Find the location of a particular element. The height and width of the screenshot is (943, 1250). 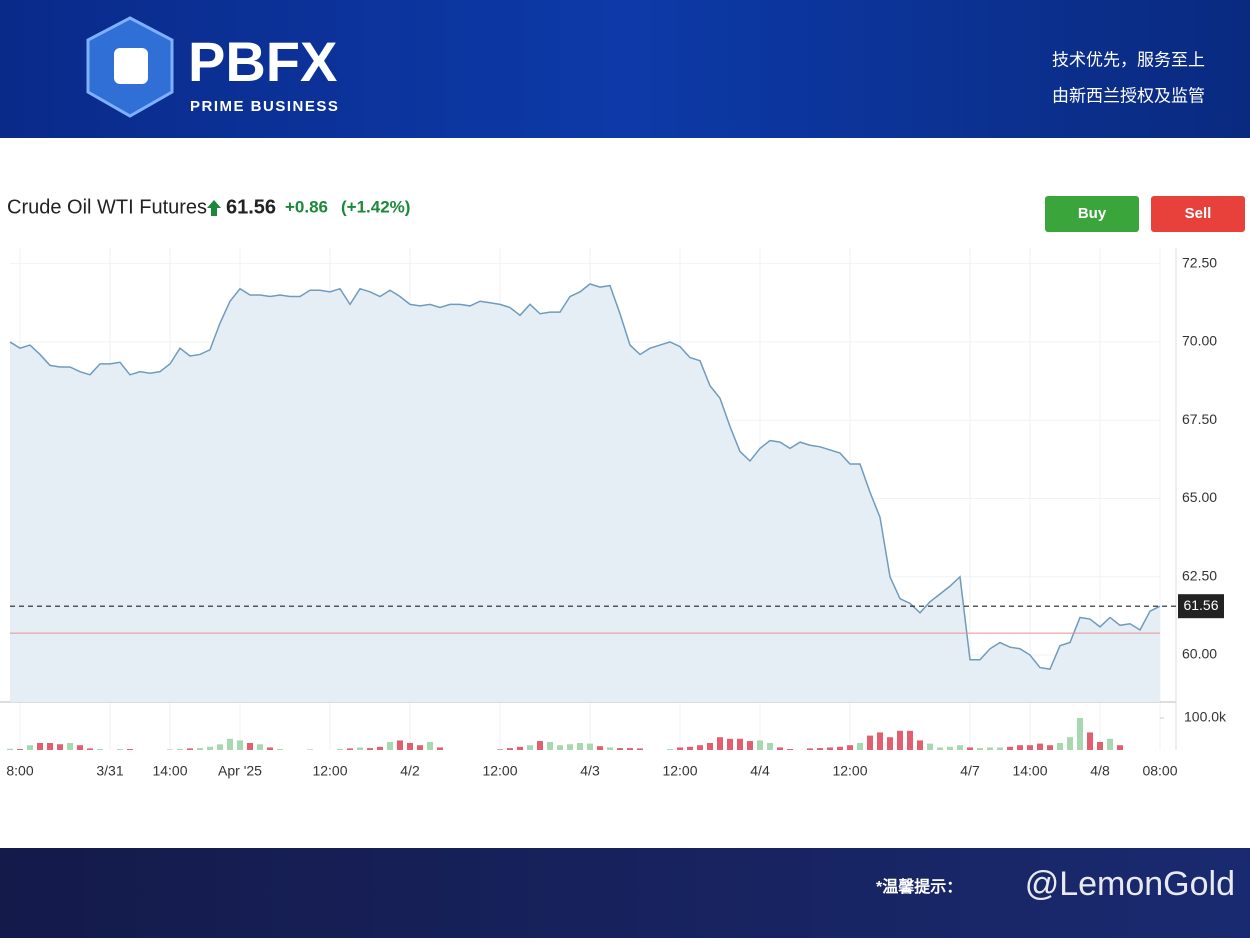

header-bg is located at coordinates (625, 69).